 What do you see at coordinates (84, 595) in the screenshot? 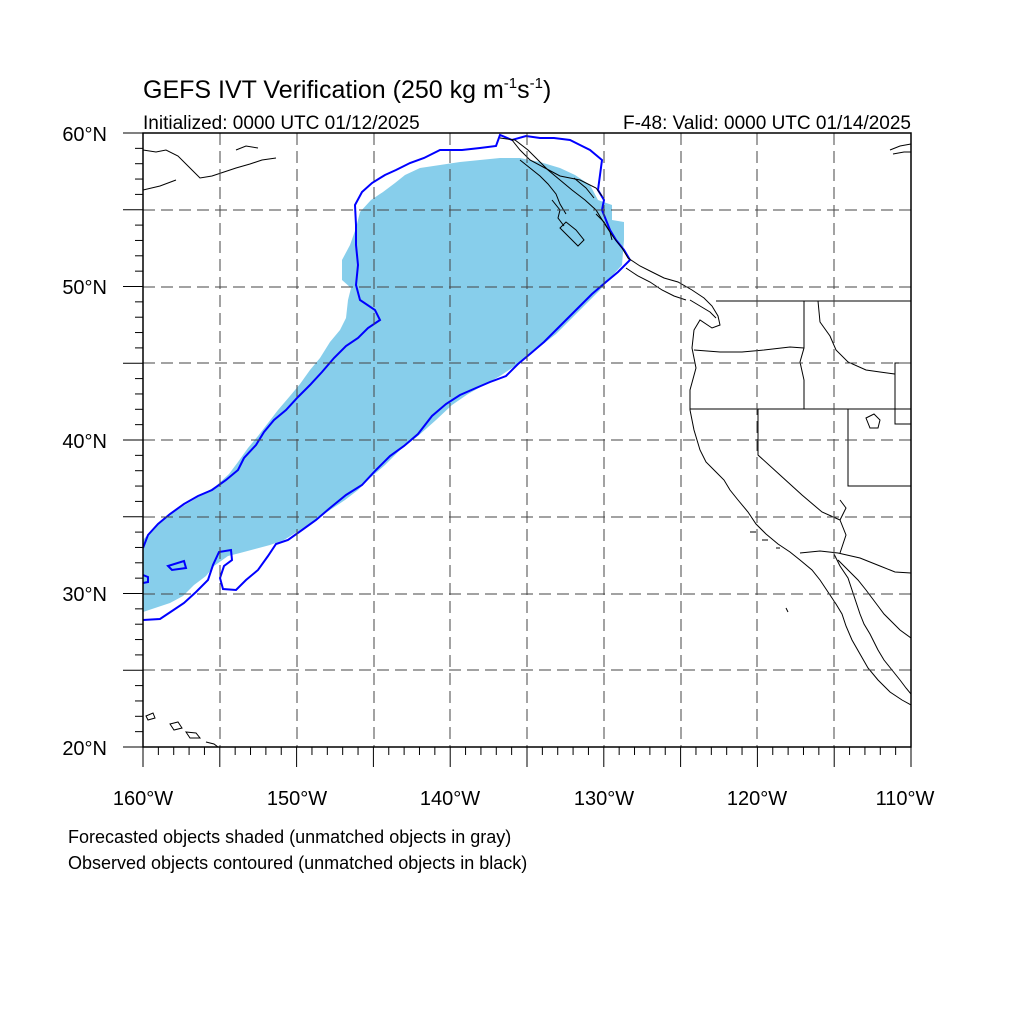
I see `lat-label-30: 30°N` at bounding box center [84, 595].